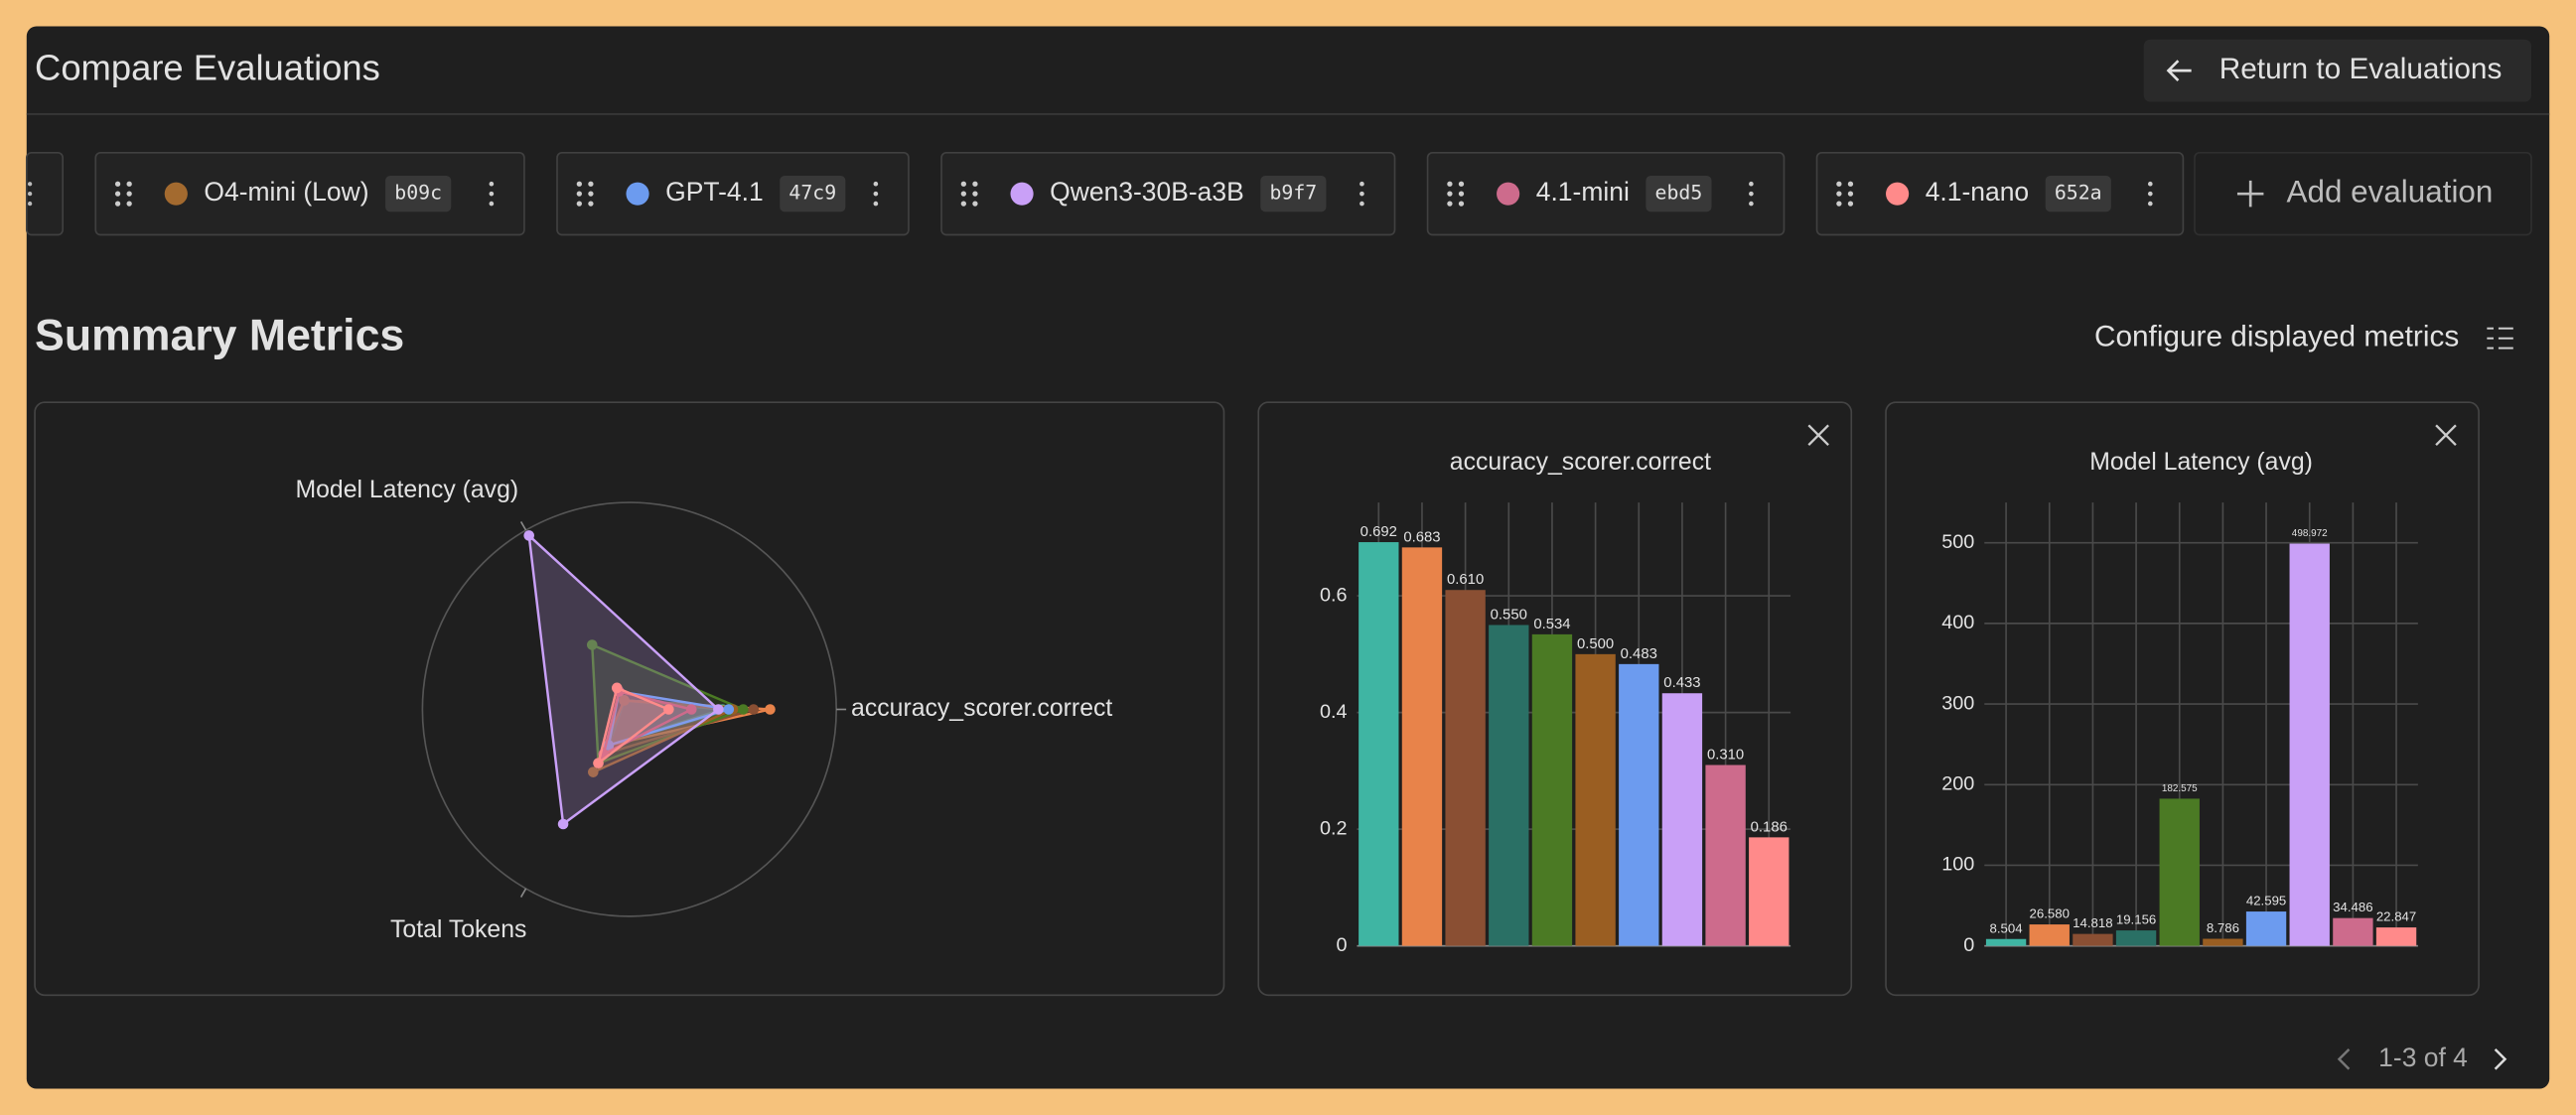 The height and width of the screenshot is (1115, 2576). What do you see at coordinates (2079, 193) in the screenshot?
I see `evaluation-id: 652a` at bounding box center [2079, 193].